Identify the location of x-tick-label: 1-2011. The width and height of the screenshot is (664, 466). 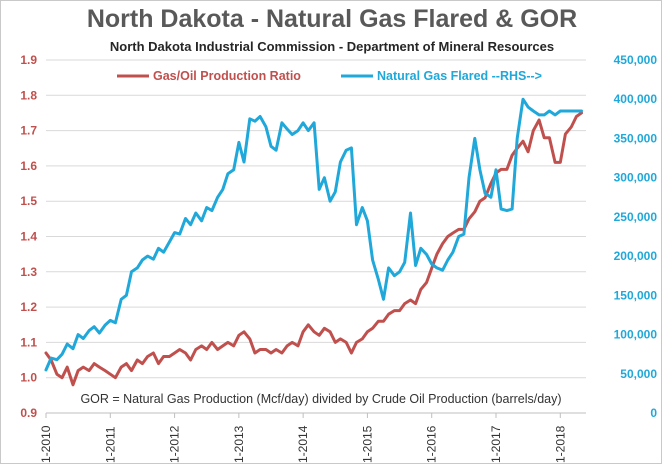
(110, 444).